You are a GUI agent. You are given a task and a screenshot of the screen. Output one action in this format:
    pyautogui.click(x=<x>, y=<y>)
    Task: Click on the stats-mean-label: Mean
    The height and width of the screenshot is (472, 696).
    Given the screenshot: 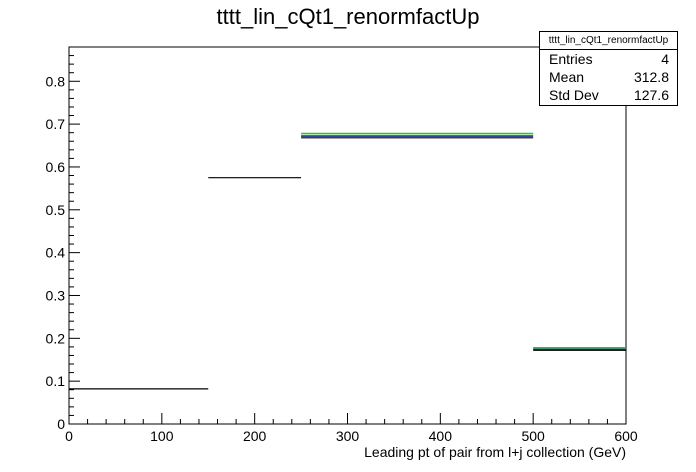 What is the action you would take?
    pyautogui.click(x=567, y=77)
    